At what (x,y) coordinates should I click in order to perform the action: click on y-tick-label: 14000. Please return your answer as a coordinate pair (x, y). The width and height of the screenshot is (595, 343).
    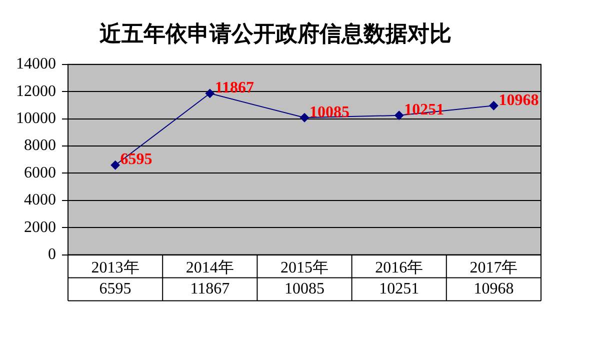
    Looking at the image, I should click on (36, 64).